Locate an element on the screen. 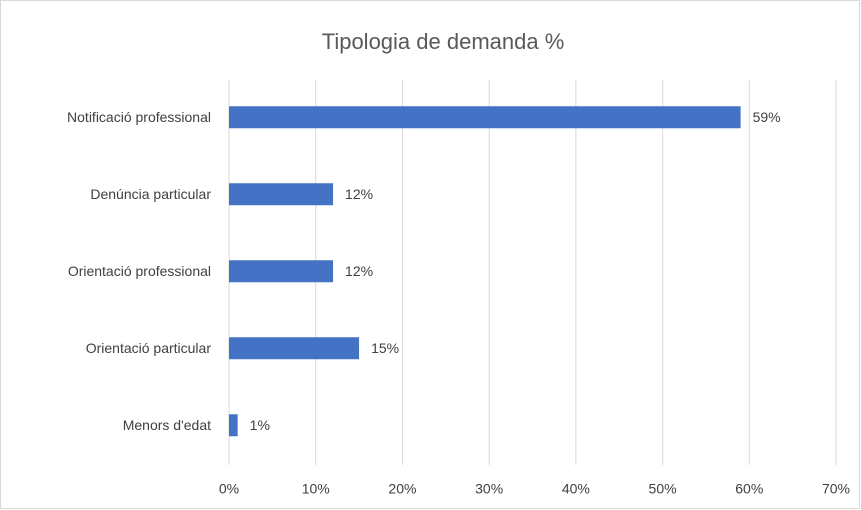 The width and height of the screenshot is (861, 510). x-tick-label: 50% is located at coordinates (663, 489).